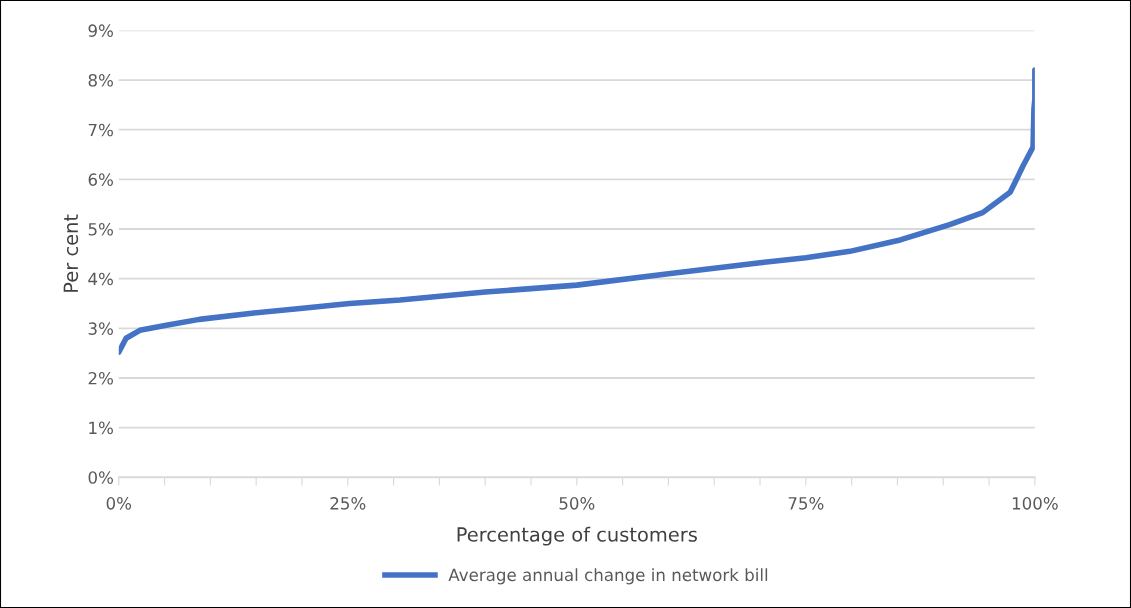 This screenshot has width=1131, height=608. Describe the element at coordinates (100, 328) in the screenshot. I see `y-tick-label: 3%` at that location.